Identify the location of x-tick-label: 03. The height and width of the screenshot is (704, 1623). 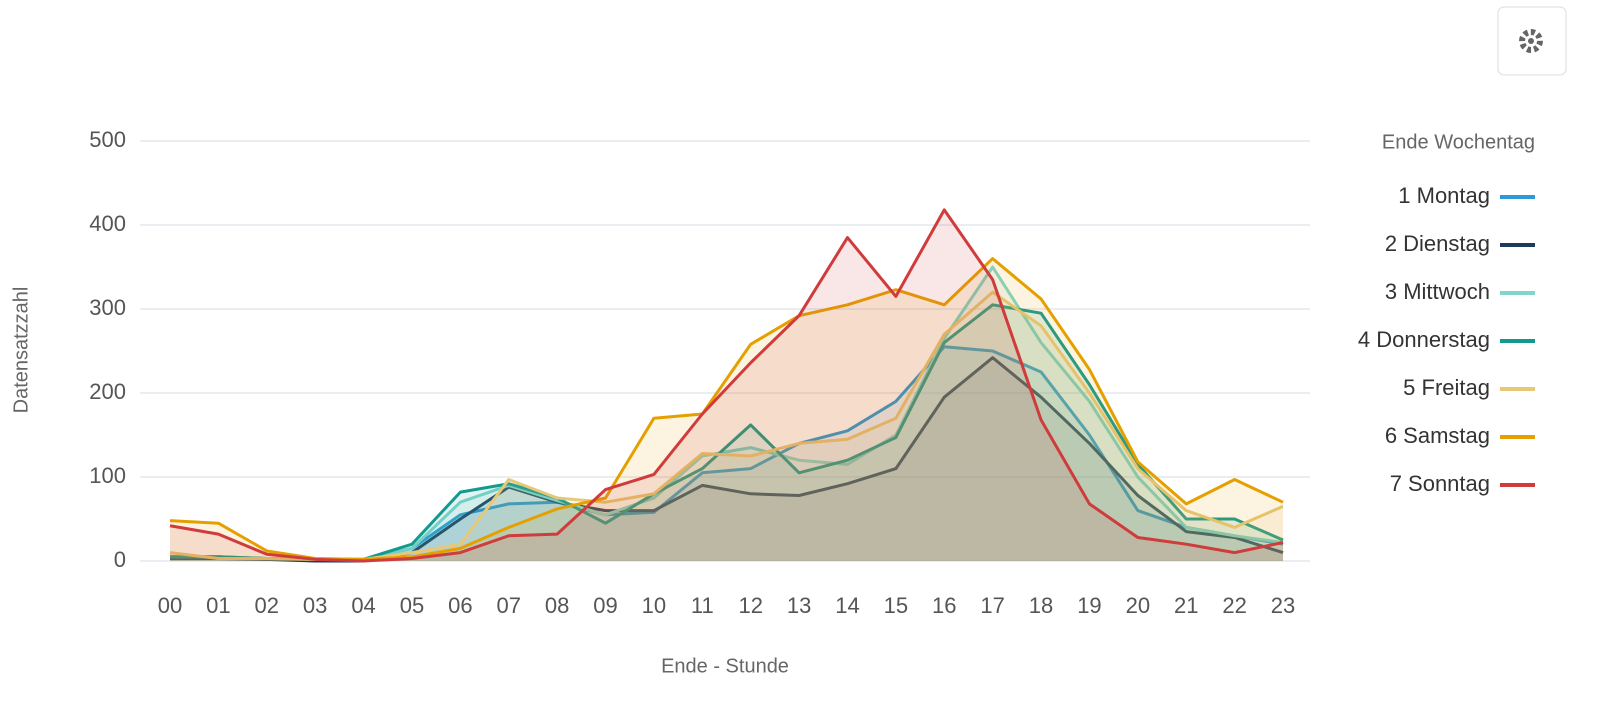
(315, 605).